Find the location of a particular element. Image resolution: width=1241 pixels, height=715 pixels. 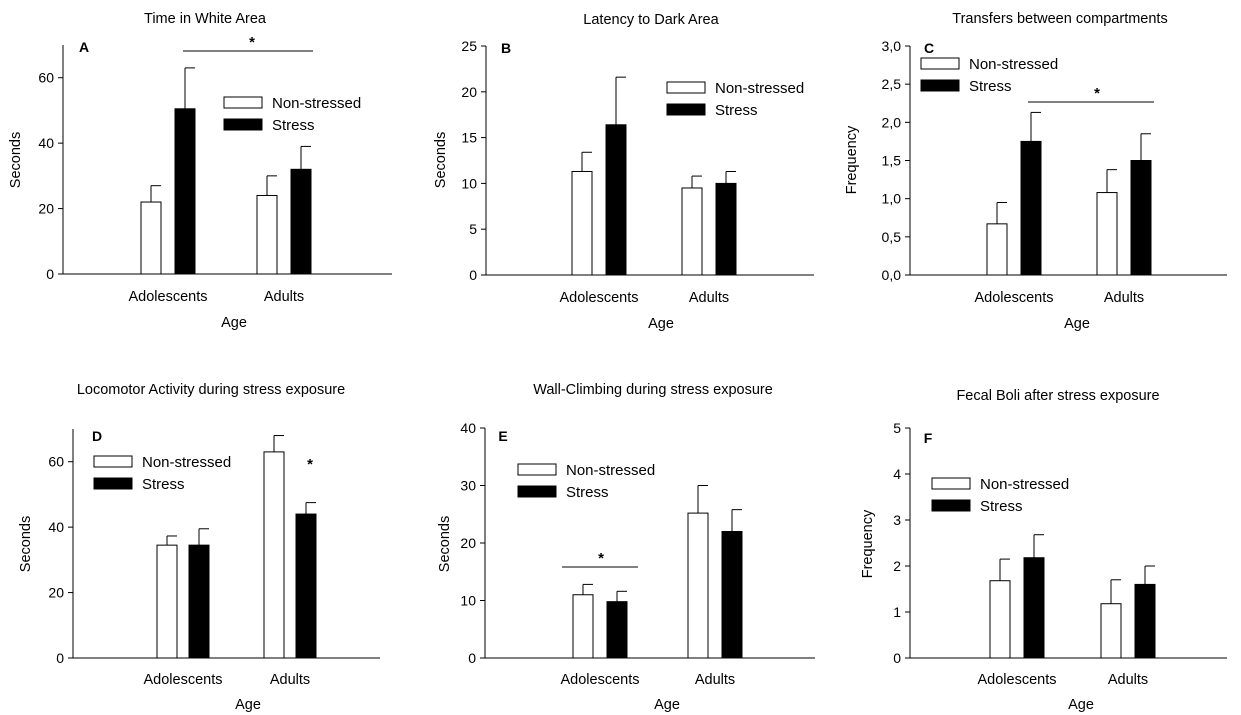

y-tick-label: 3,0 is located at coordinates (892, 46).